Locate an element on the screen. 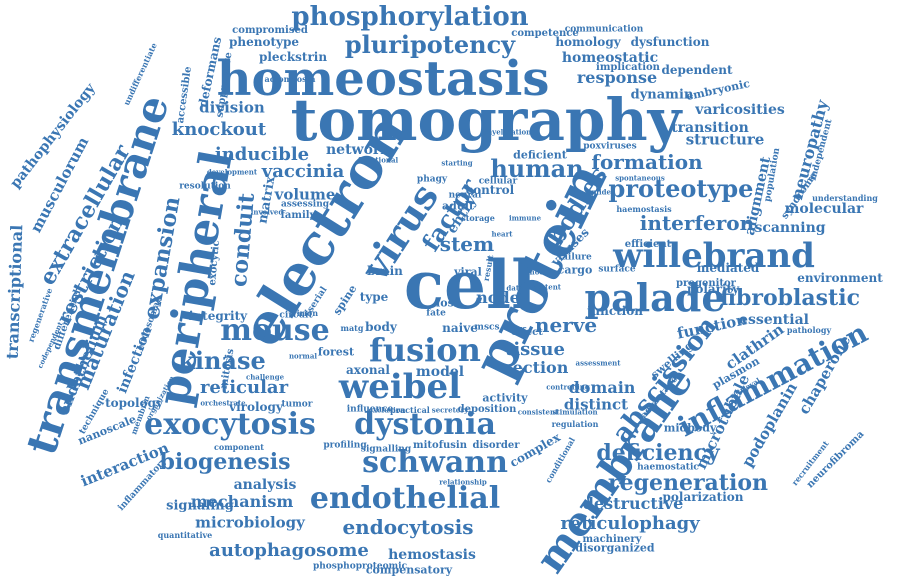 The image size is (900, 583). word: regeneration is located at coordinates (688, 483).